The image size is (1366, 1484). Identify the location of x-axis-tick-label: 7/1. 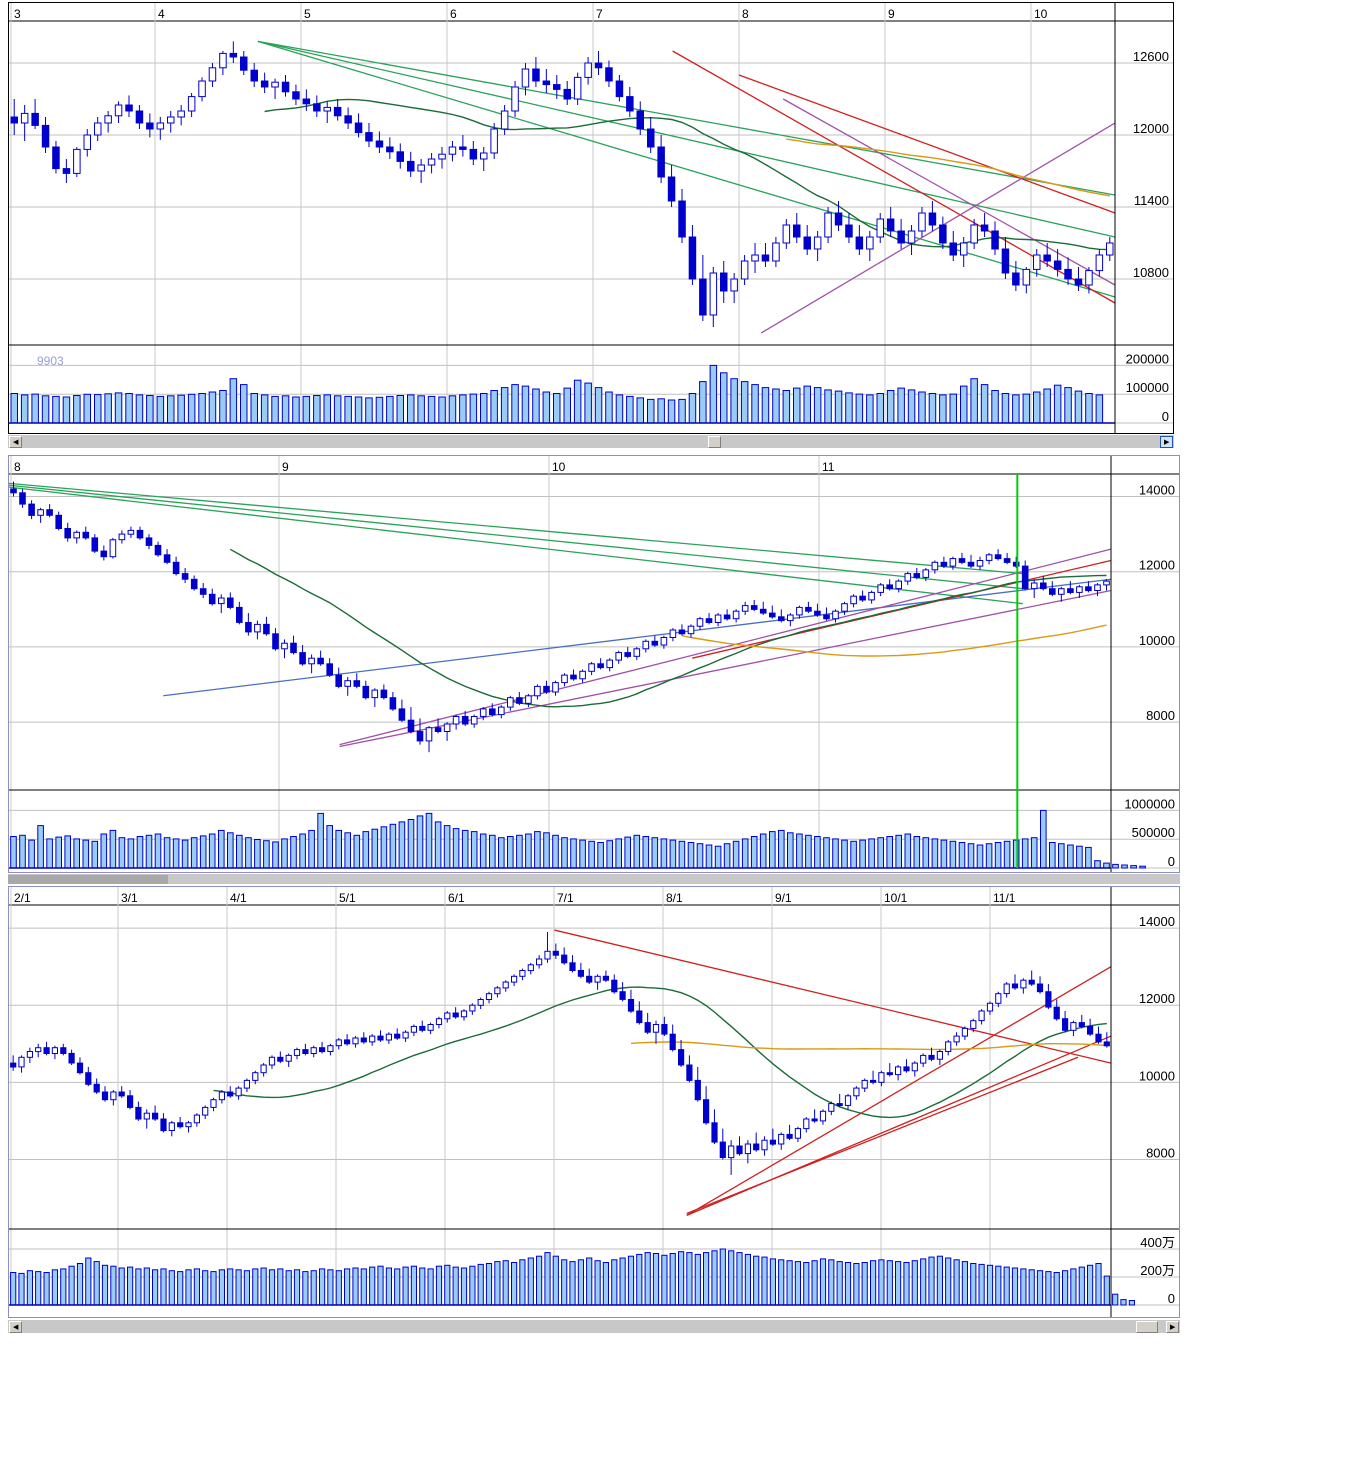
(565, 898).